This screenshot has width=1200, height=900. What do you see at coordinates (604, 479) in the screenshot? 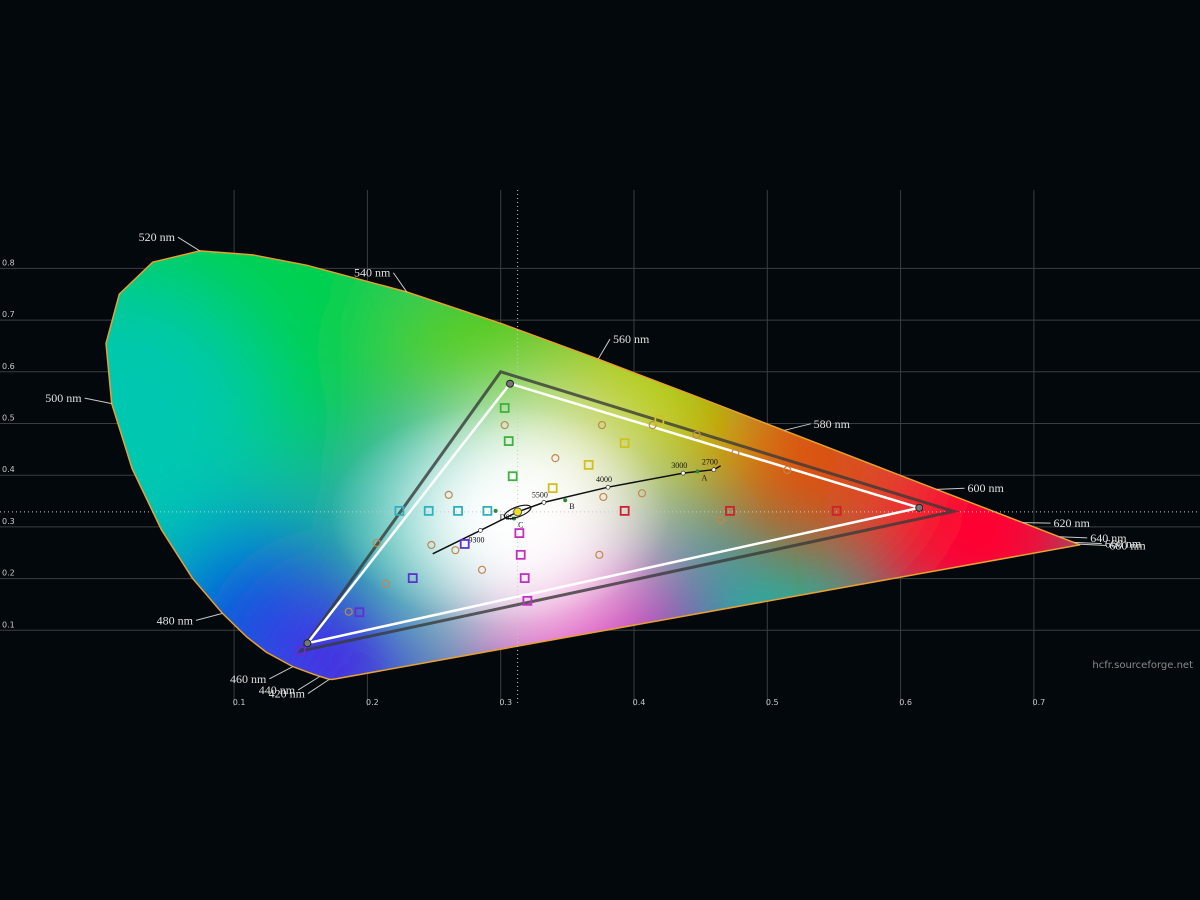
I see `blackbody-label: 4000` at bounding box center [604, 479].